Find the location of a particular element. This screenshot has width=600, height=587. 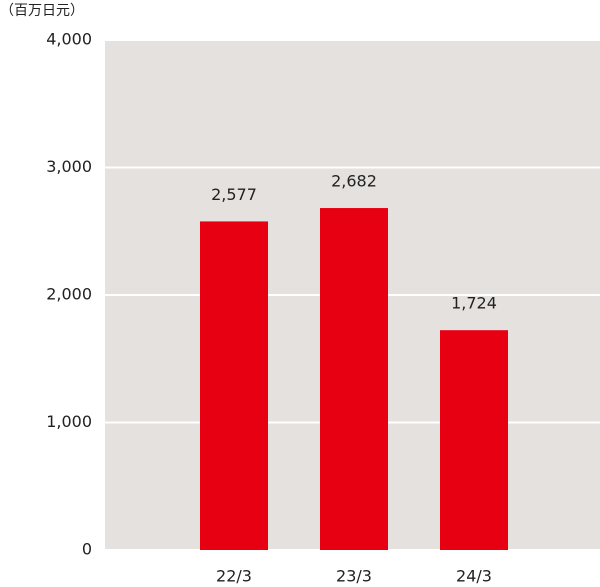

x-tick-label: 22/3 is located at coordinates (234, 576).